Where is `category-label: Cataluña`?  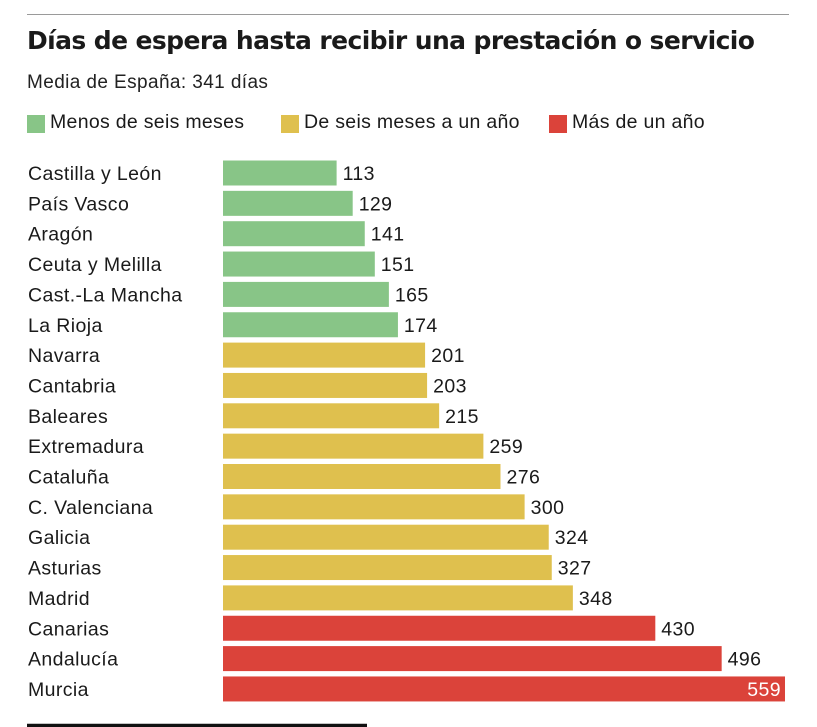
category-label: Cataluña is located at coordinates (68, 478).